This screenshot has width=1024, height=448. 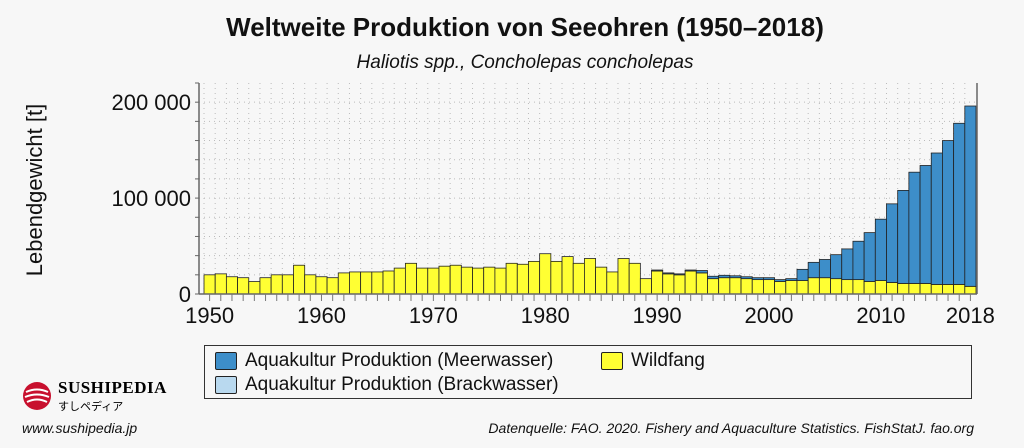 I want to click on bar-wild-1970, so click(x=433, y=281).